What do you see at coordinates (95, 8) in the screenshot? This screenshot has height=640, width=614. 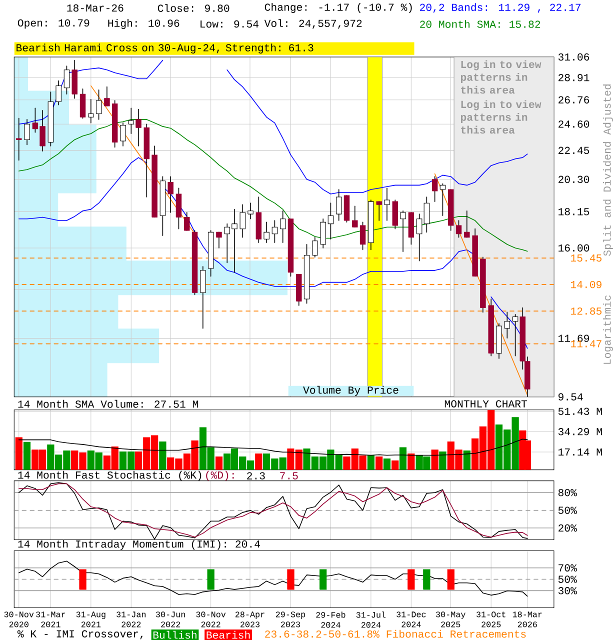 I see `text: 18-Mar-26` at bounding box center [95, 8].